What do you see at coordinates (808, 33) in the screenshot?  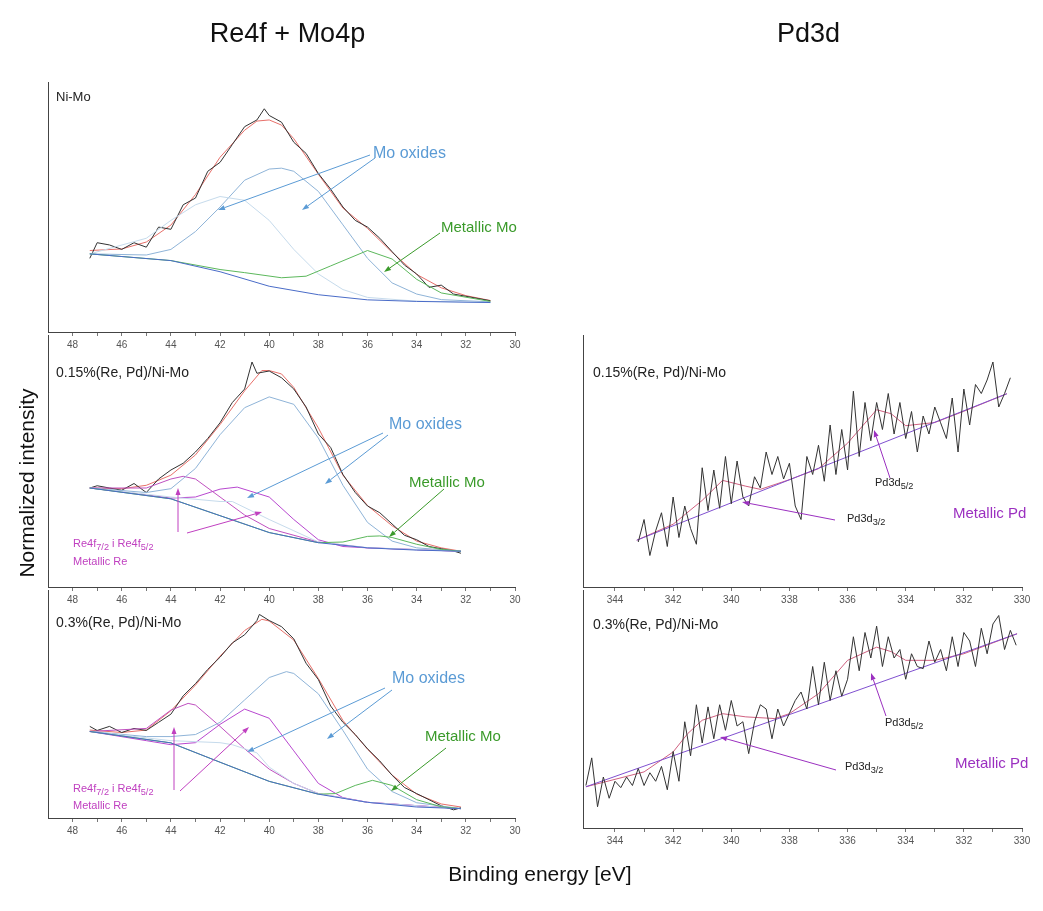 I see `chart-title: Pd3d` at bounding box center [808, 33].